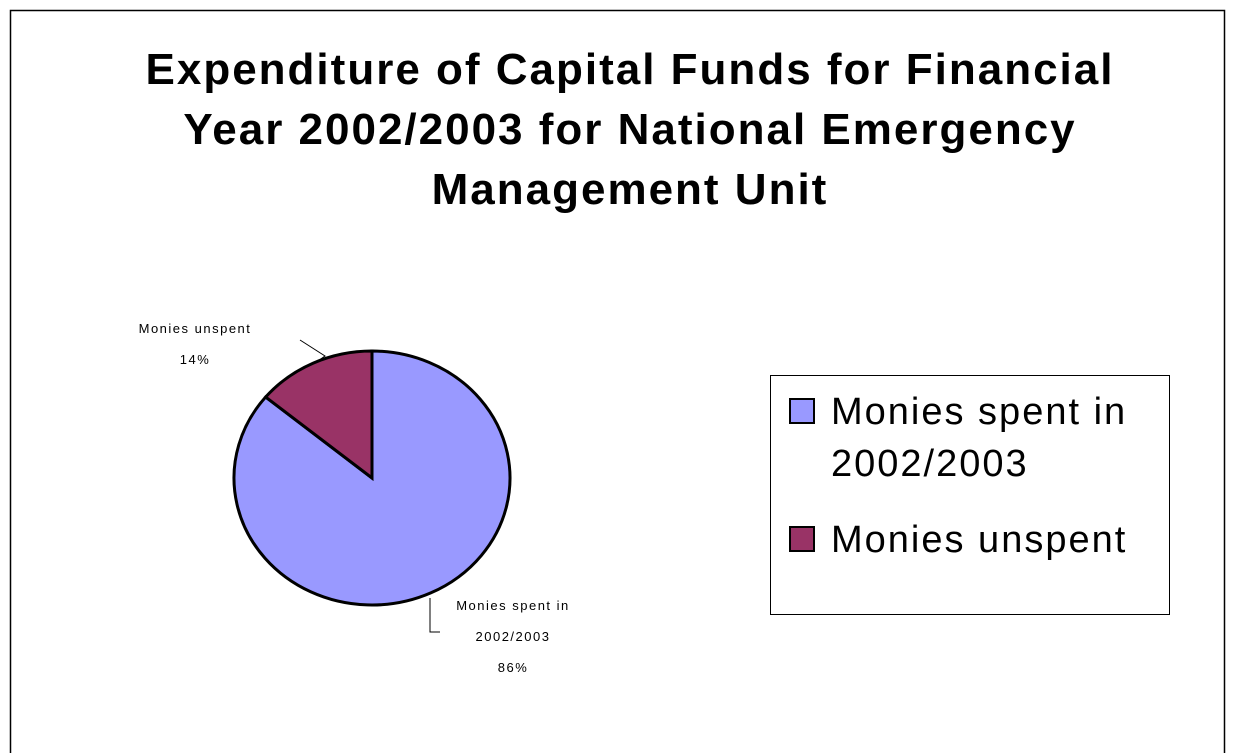 The width and height of the screenshot is (1233, 753). What do you see at coordinates (979, 438) in the screenshot?
I see `legend-label: Monies spent in 2002/2003` at bounding box center [979, 438].